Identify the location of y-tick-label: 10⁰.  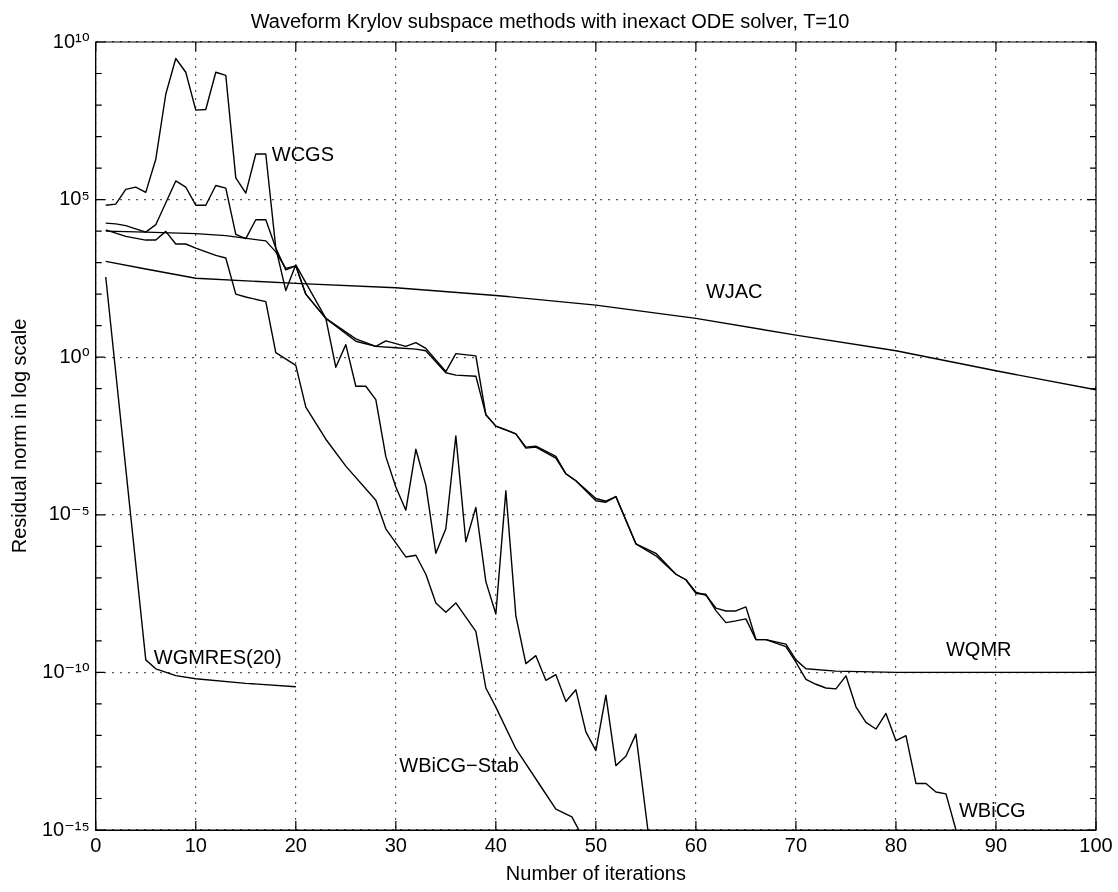
(74, 355).